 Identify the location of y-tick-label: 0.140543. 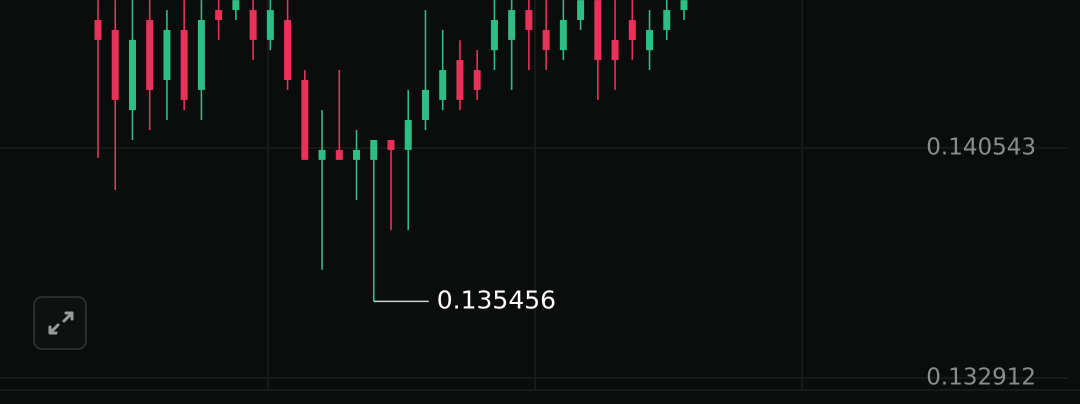
(981, 148).